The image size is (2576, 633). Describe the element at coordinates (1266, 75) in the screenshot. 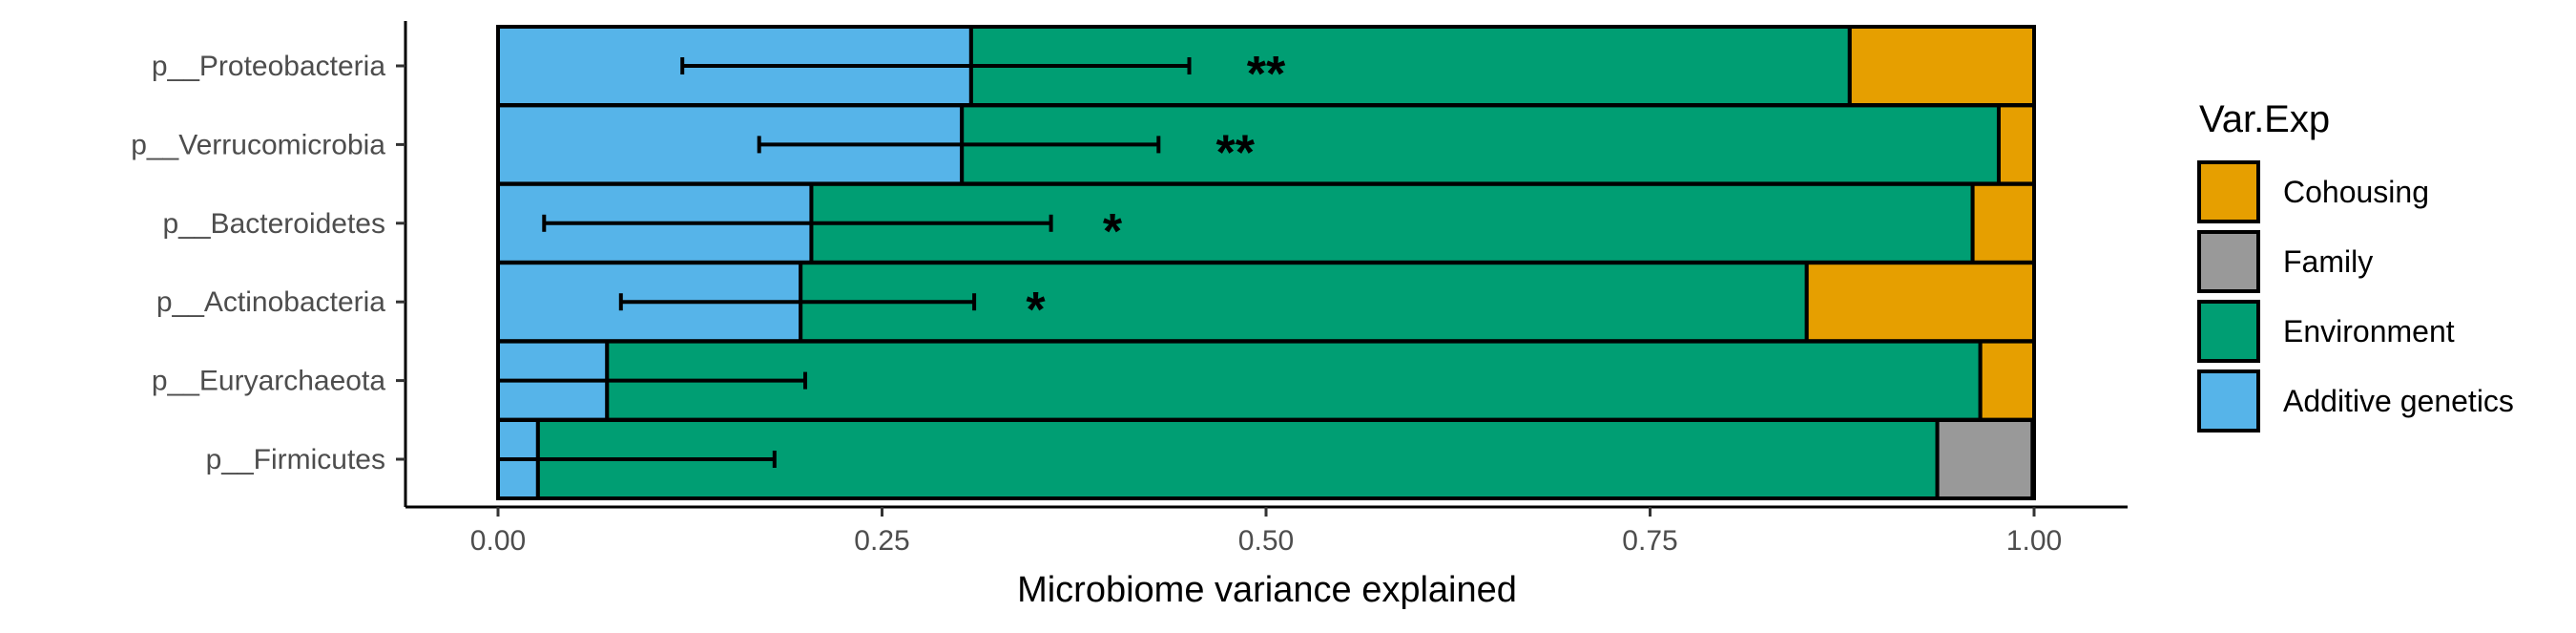

I see `significance-p-proteobacteria: **` at that location.